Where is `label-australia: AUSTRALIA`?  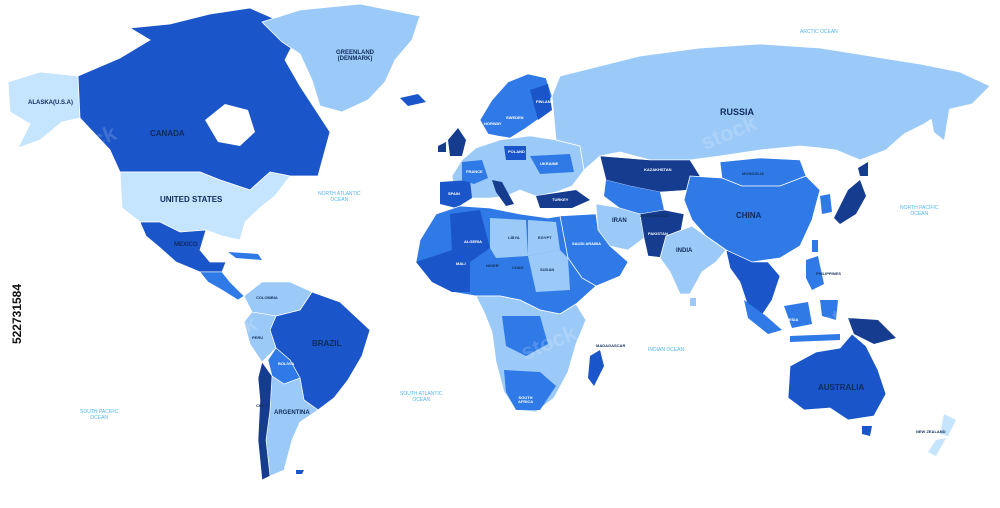
label-australia: AUSTRALIA is located at coordinates (841, 387).